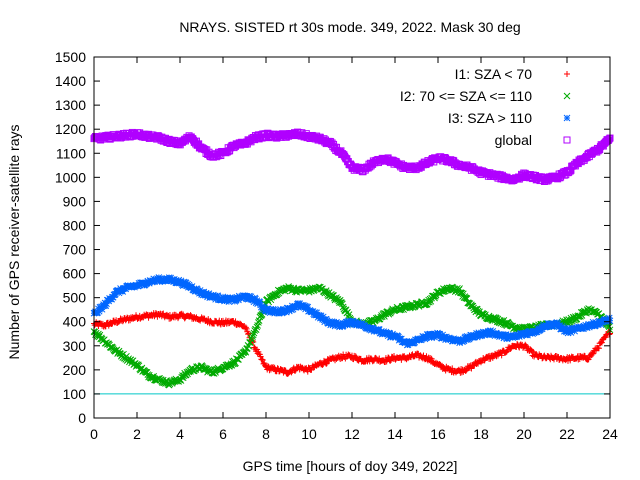  I want to click on y-tick-label: 1200, so click(70, 129).